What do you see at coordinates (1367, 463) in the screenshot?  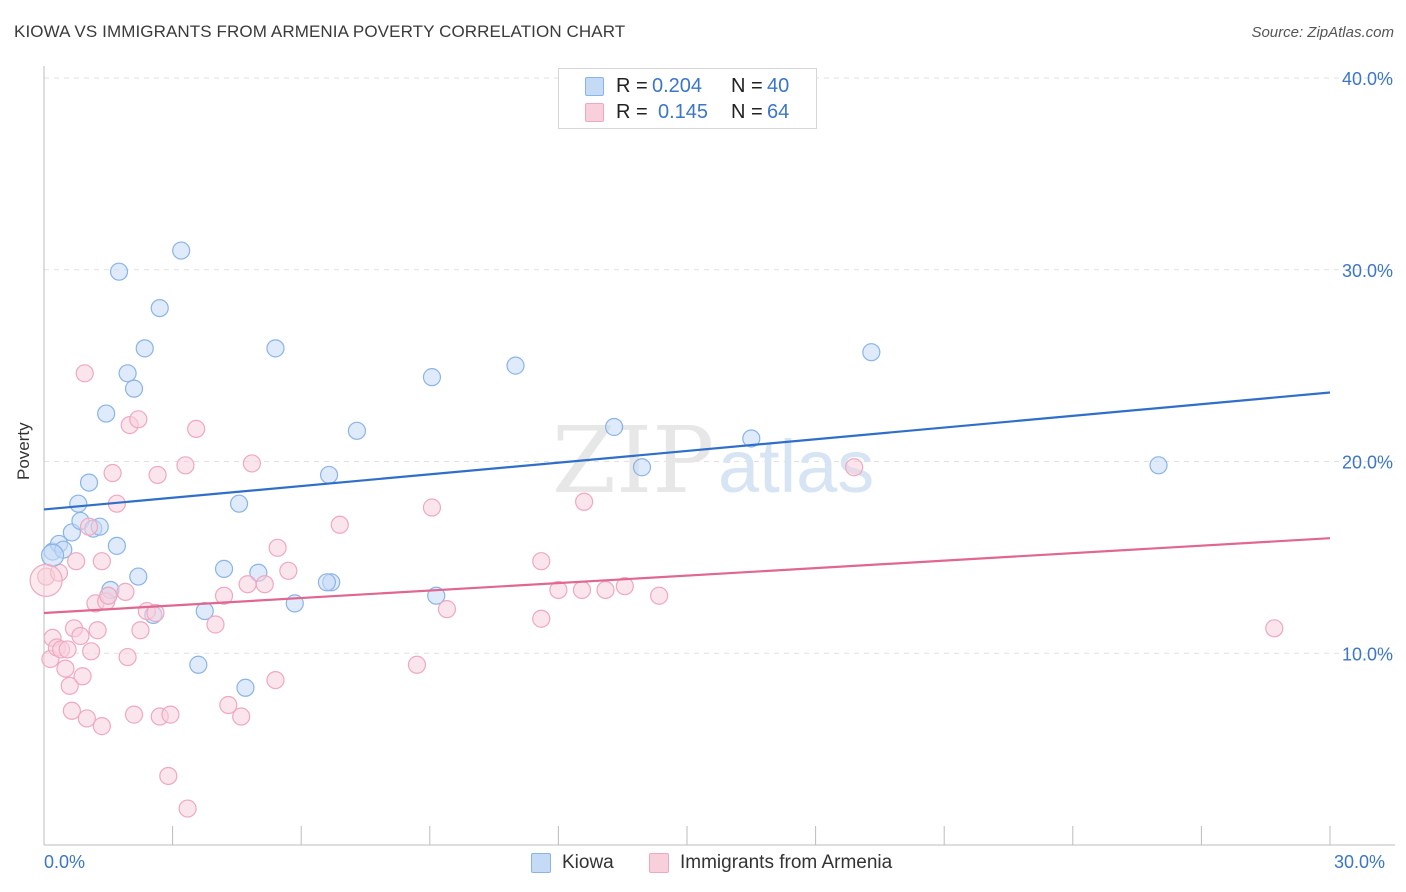 I see `y-tick-label: 20.0%` at bounding box center [1367, 463].